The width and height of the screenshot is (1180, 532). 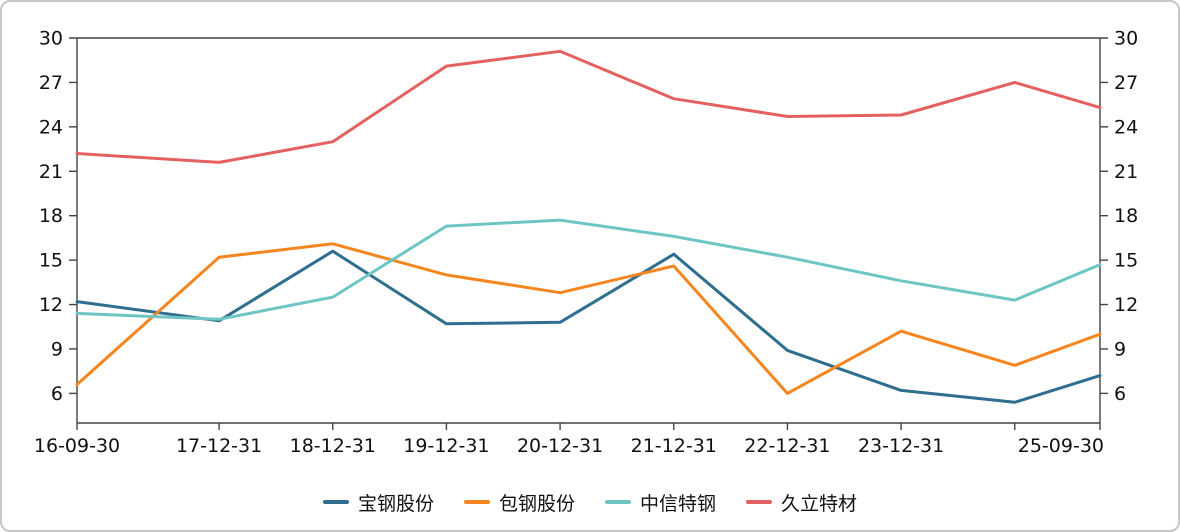 I want to click on y-axis-label-right: 18, so click(x=1126, y=216).